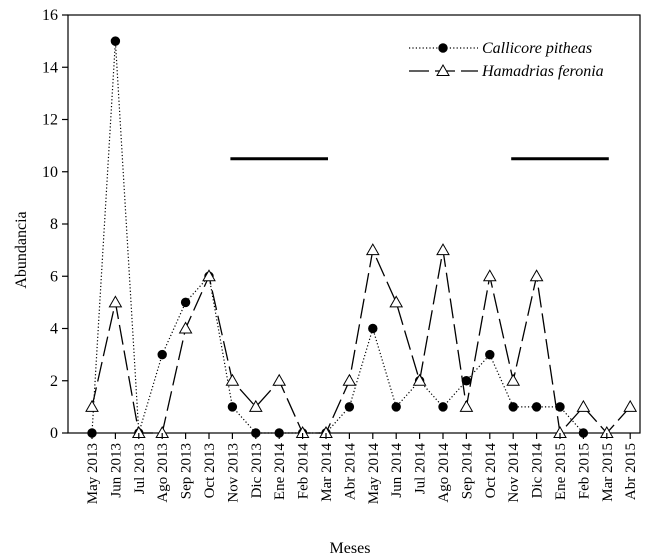 The image size is (654, 558). What do you see at coordinates (21, 249) in the screenshot?
I see `y-axis-label: Abundancia` at bounding box center [21, 249].